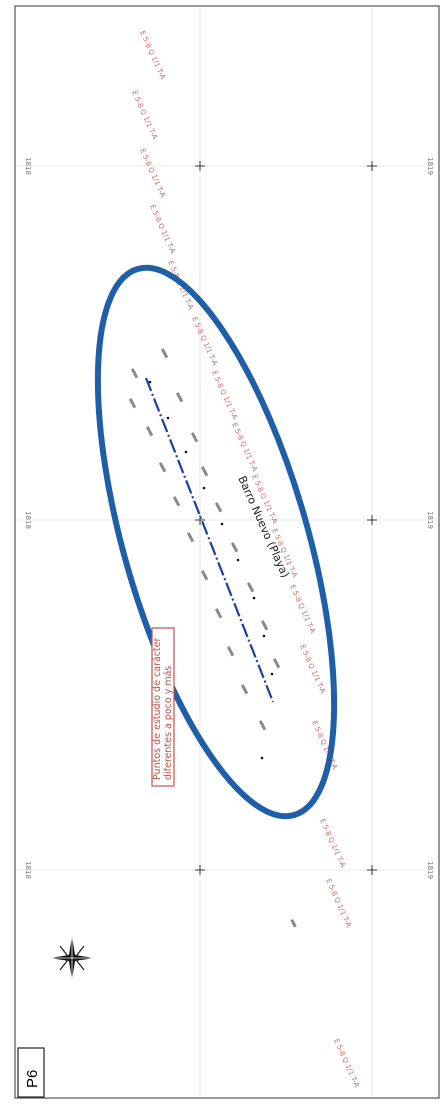  Describe the element at coordinates (32, 1079) in the screenshot. I see `sheet-id-label: P6` at that location.